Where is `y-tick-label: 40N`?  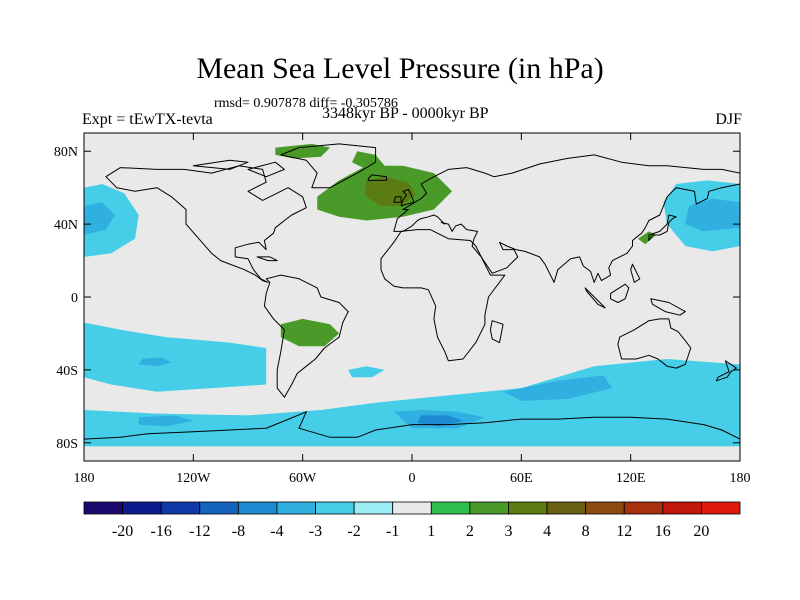 y-tick-label: 40N is located at coordinates (66, 225).